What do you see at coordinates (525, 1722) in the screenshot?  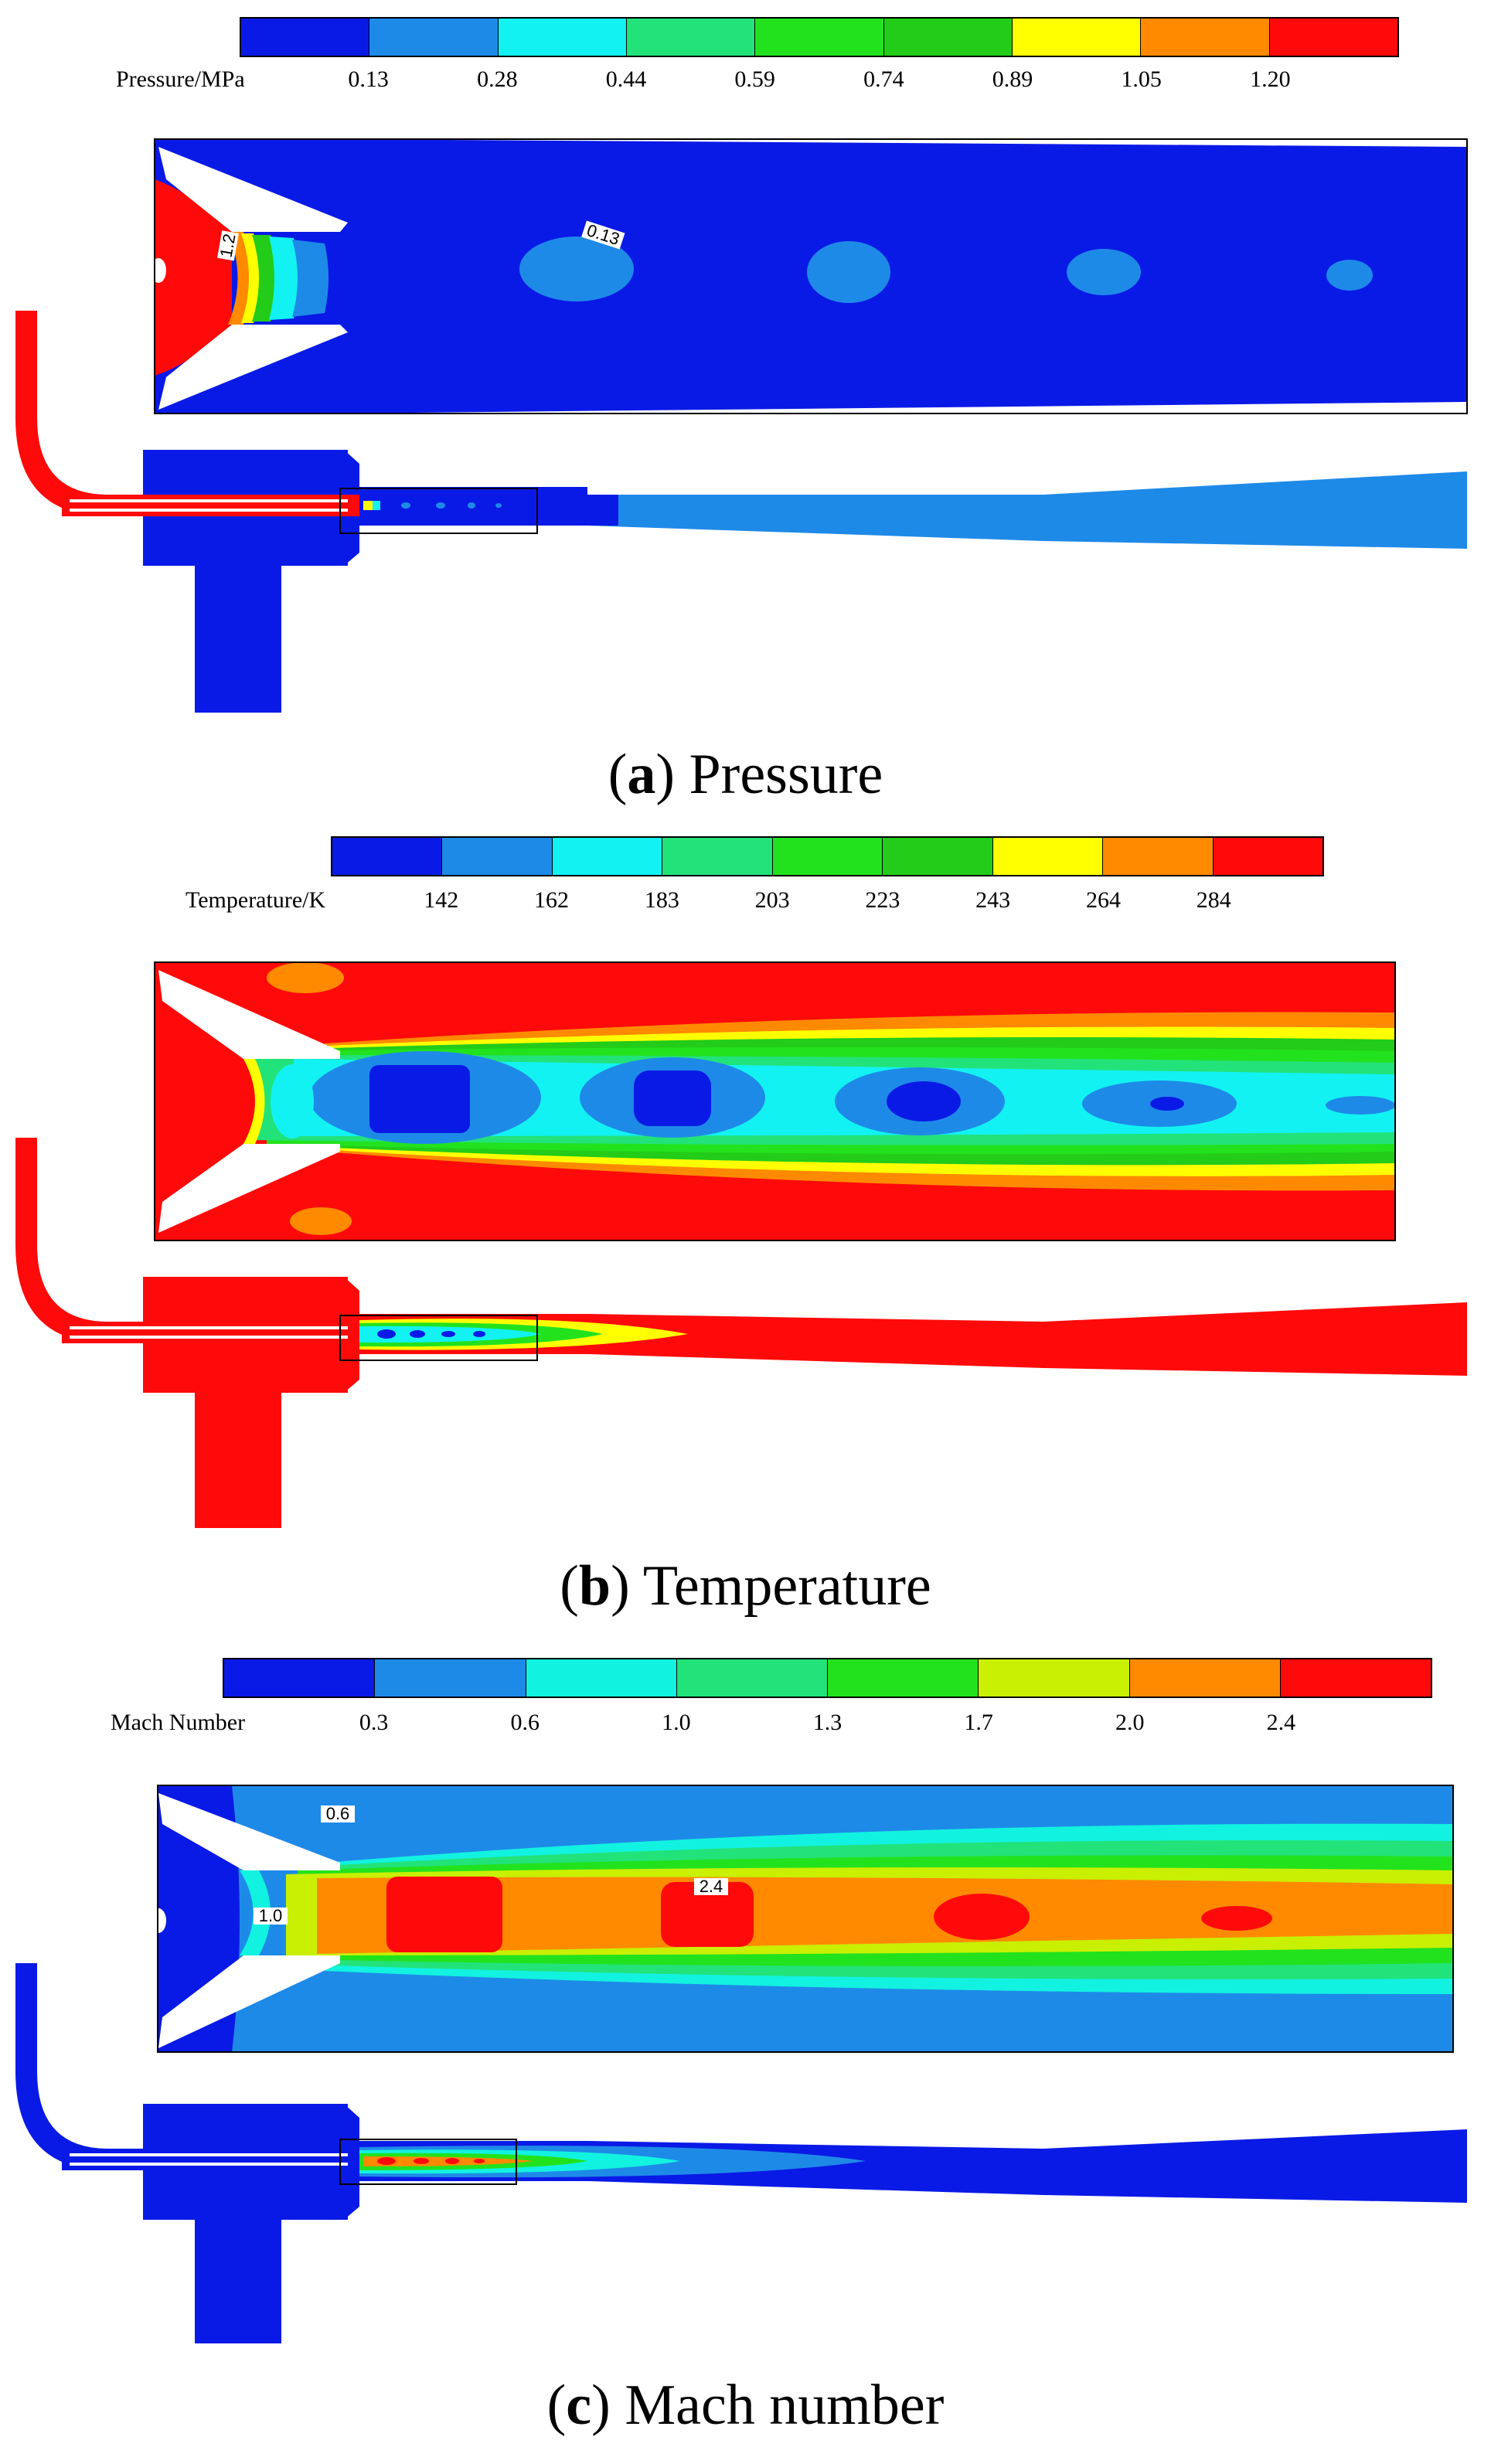 I see `colorbar-tick-label: 0.6` at bounding box center [525, 1722].